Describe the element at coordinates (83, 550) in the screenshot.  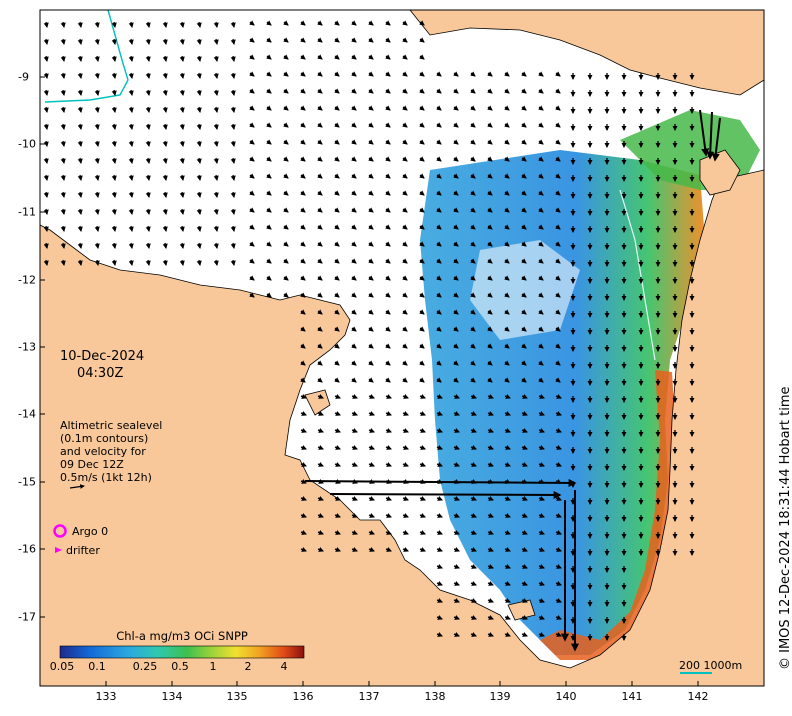
I see `drifter-legend-label: drifter` at that location.